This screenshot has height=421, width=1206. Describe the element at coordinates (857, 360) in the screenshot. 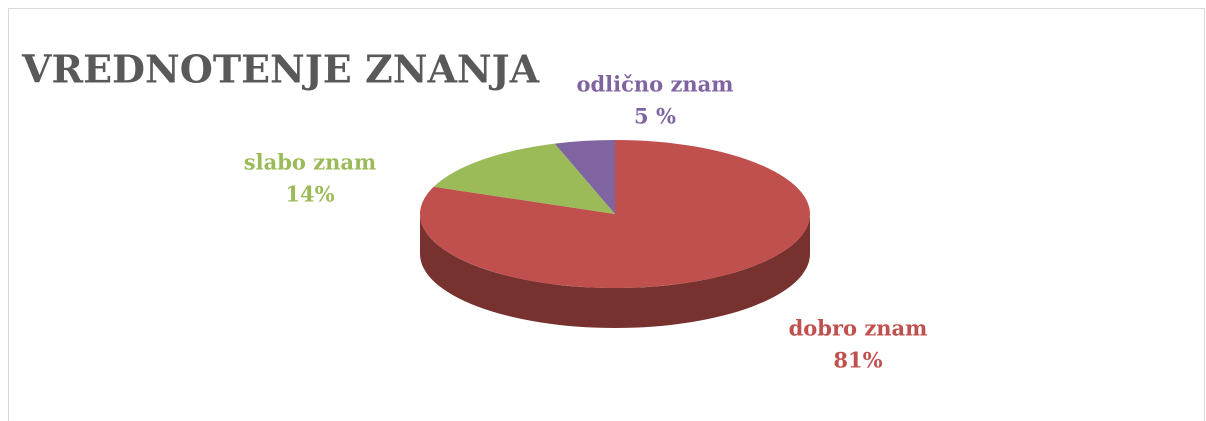

I see `data-label-value: 81%` at that location.